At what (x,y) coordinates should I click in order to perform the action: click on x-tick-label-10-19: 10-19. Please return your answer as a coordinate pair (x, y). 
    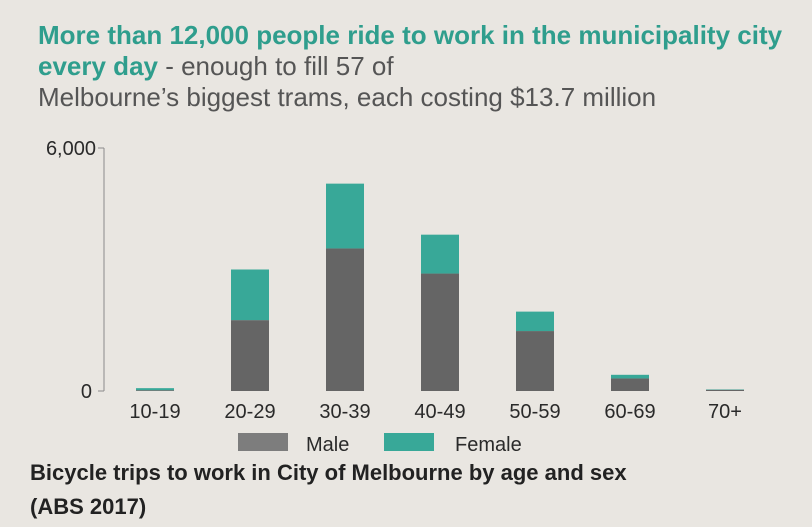
    Looking at the image, I should click on (154, 412).